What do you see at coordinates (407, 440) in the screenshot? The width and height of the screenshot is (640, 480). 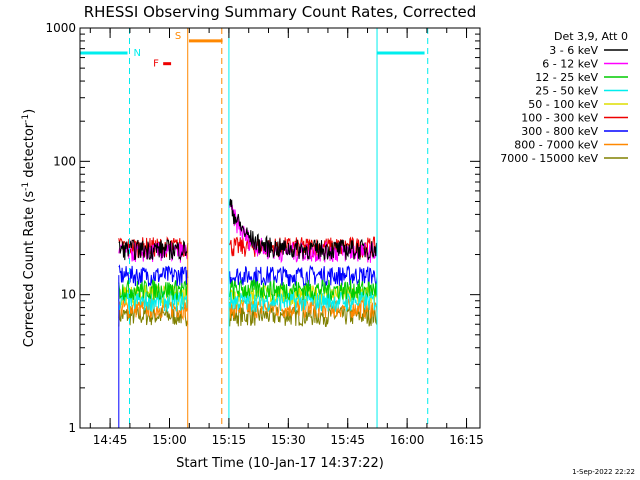 I see `x-tick-label: 16:00` at bounding box center [407, 440].